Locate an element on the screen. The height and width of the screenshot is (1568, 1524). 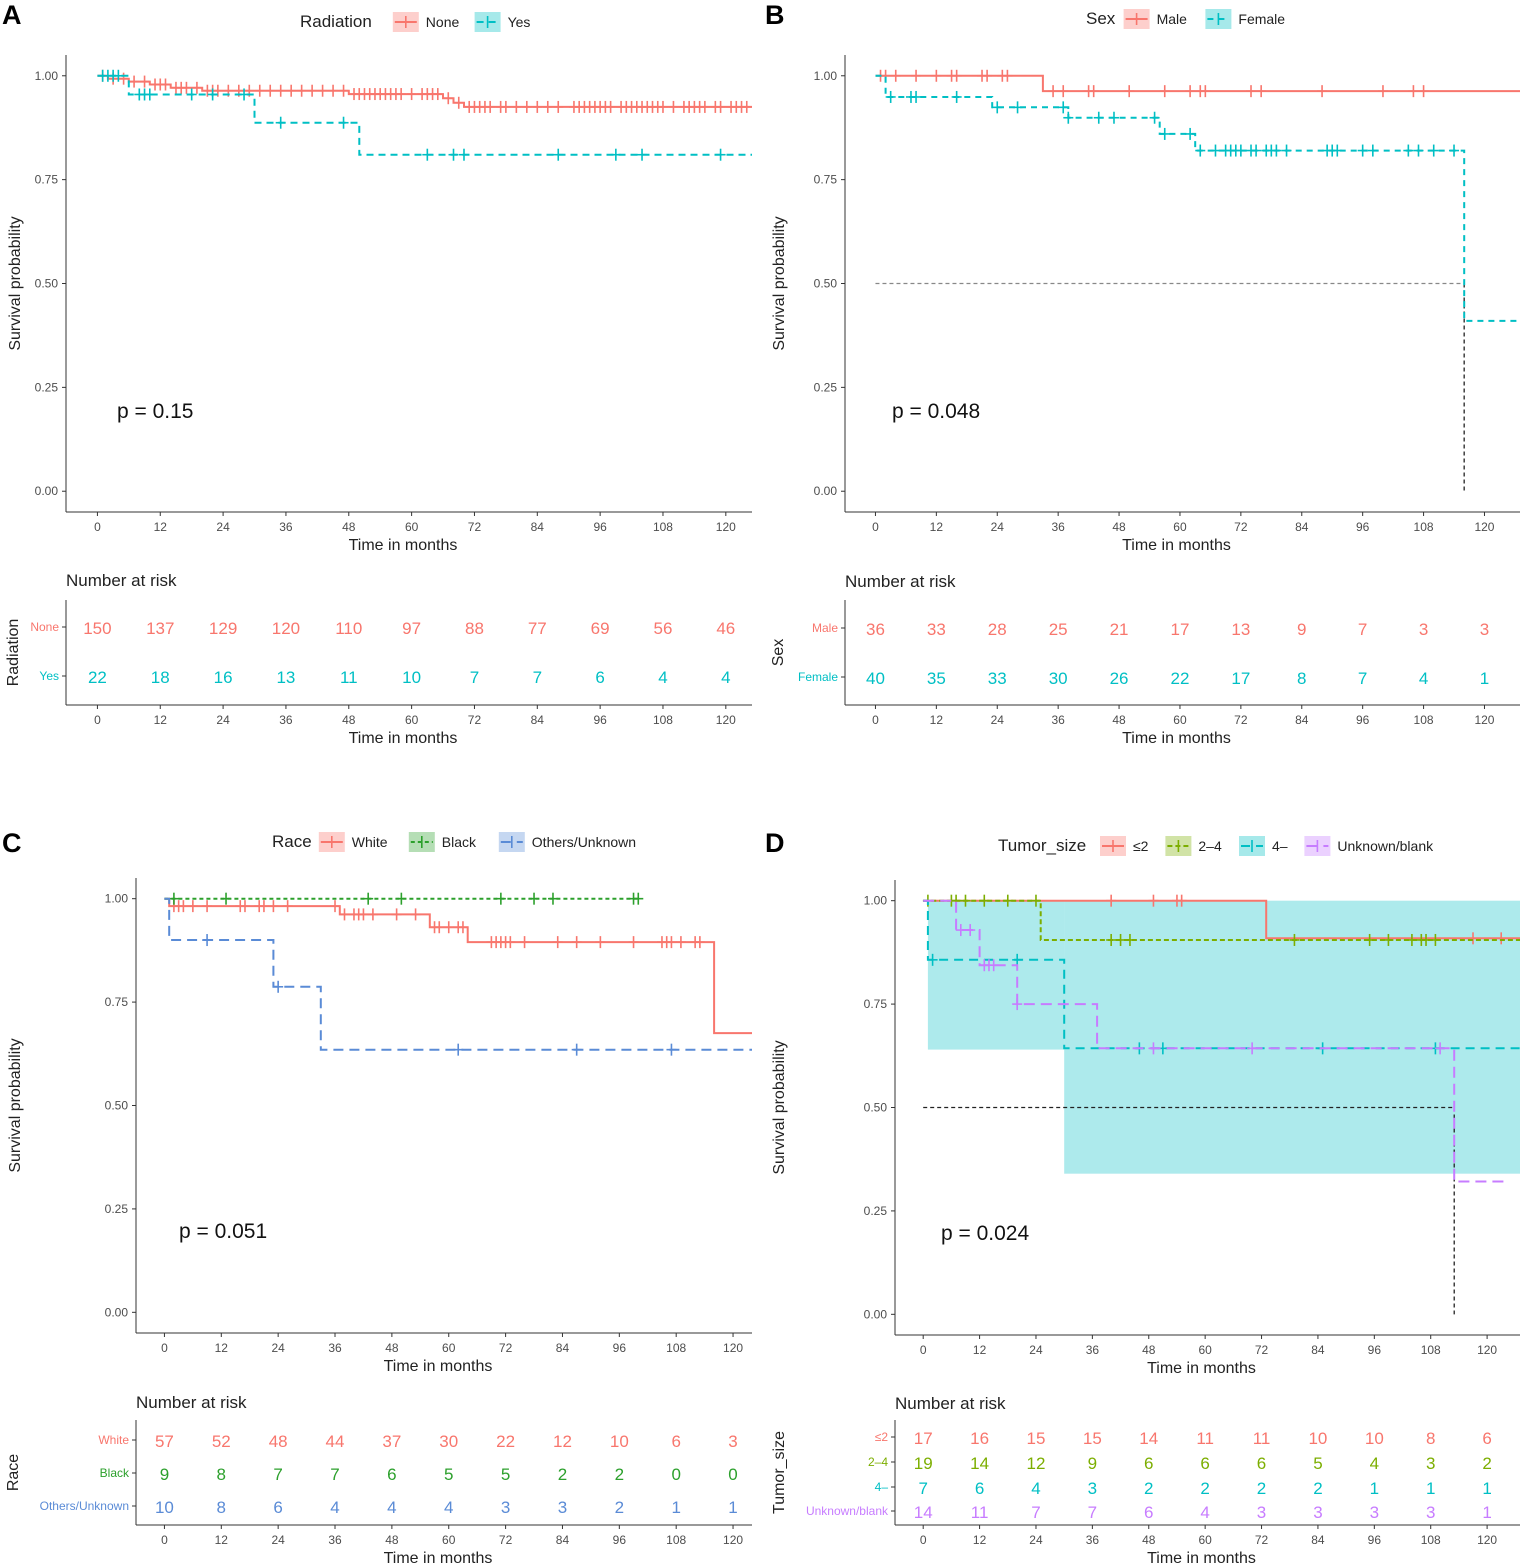
risk-table-group-label: Sex is located at coordinates (778, 653).